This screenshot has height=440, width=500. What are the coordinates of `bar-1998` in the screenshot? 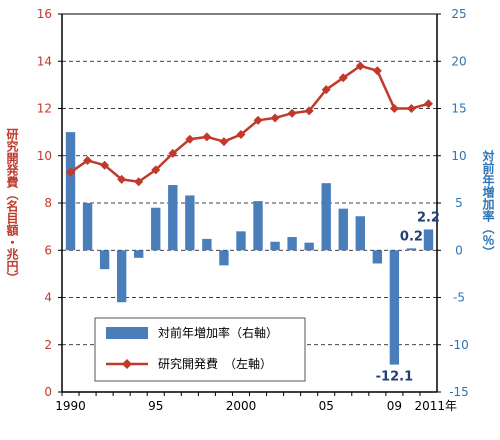 It's located at (207, 244).